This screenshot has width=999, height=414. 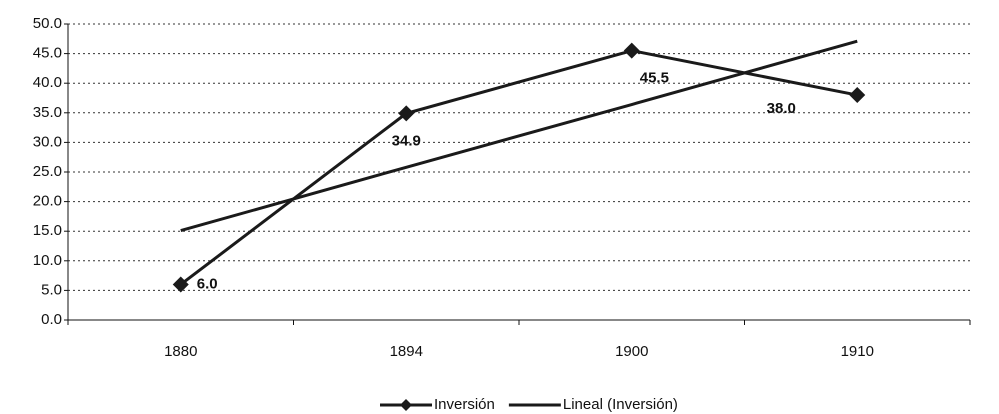 I want to click on y-tick-label: 45.0, so click(x=47, y=53).